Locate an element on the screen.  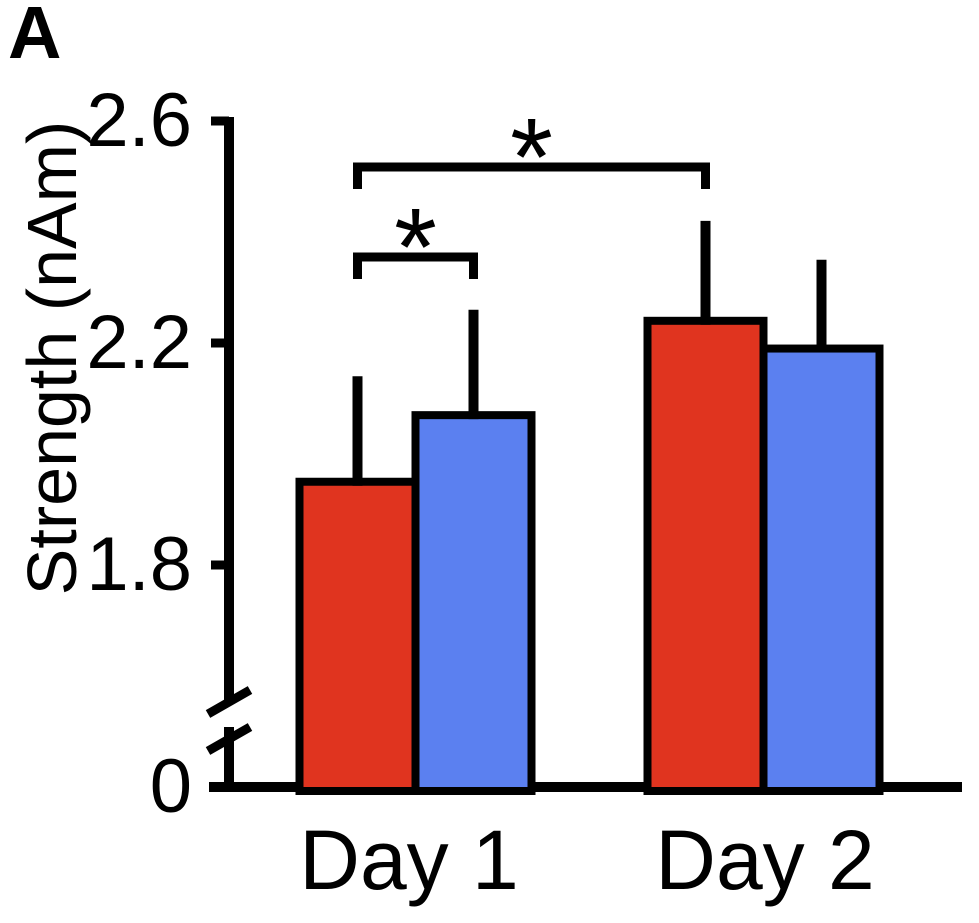
bar-day2-blue is located at coordinates (821, 569).